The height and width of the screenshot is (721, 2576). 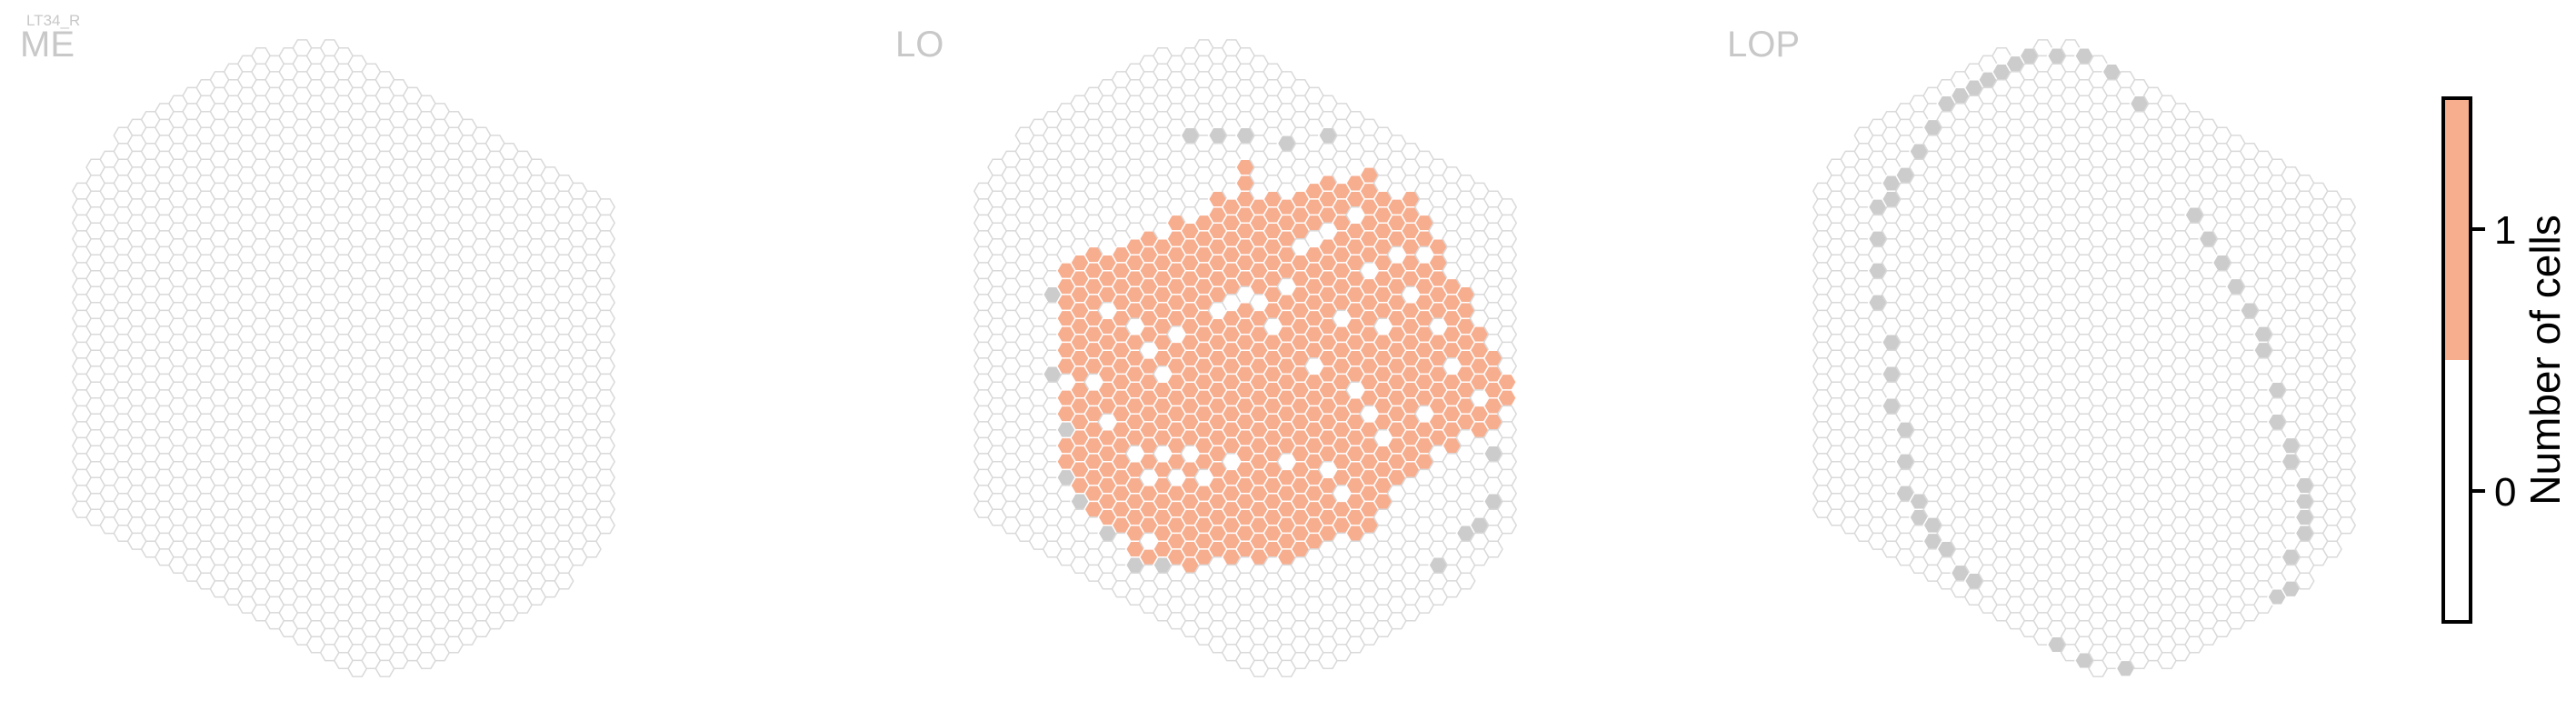 I want to click on figure-label: LT34_R, so click(x=53, y=20).